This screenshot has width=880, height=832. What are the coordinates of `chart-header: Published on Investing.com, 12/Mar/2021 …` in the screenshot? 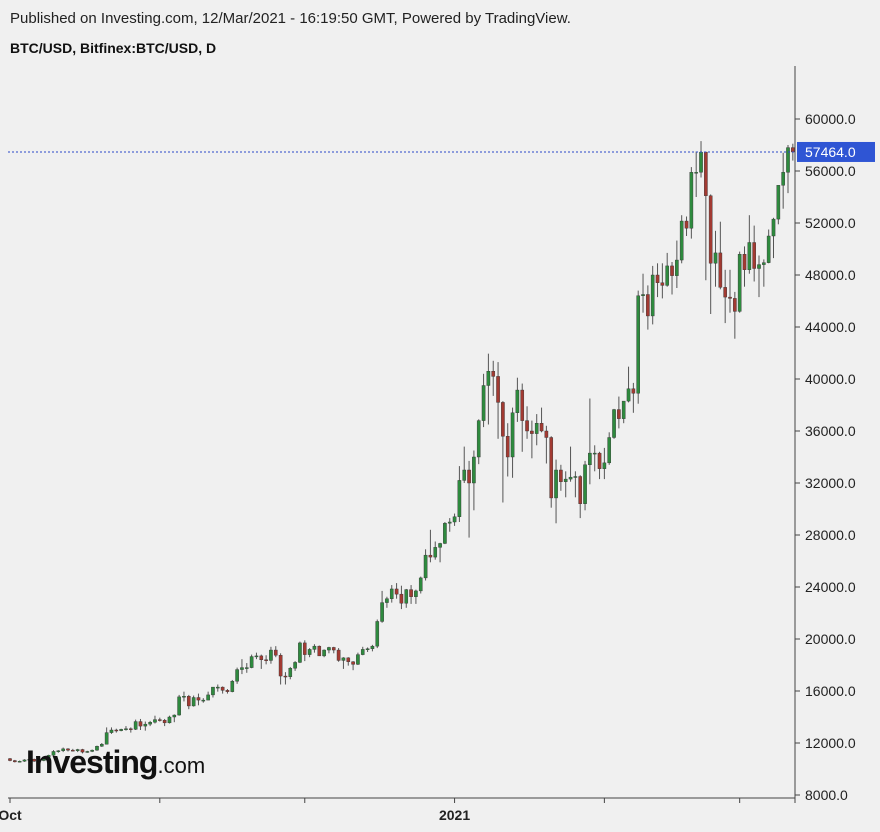 It's located at (290, 33).